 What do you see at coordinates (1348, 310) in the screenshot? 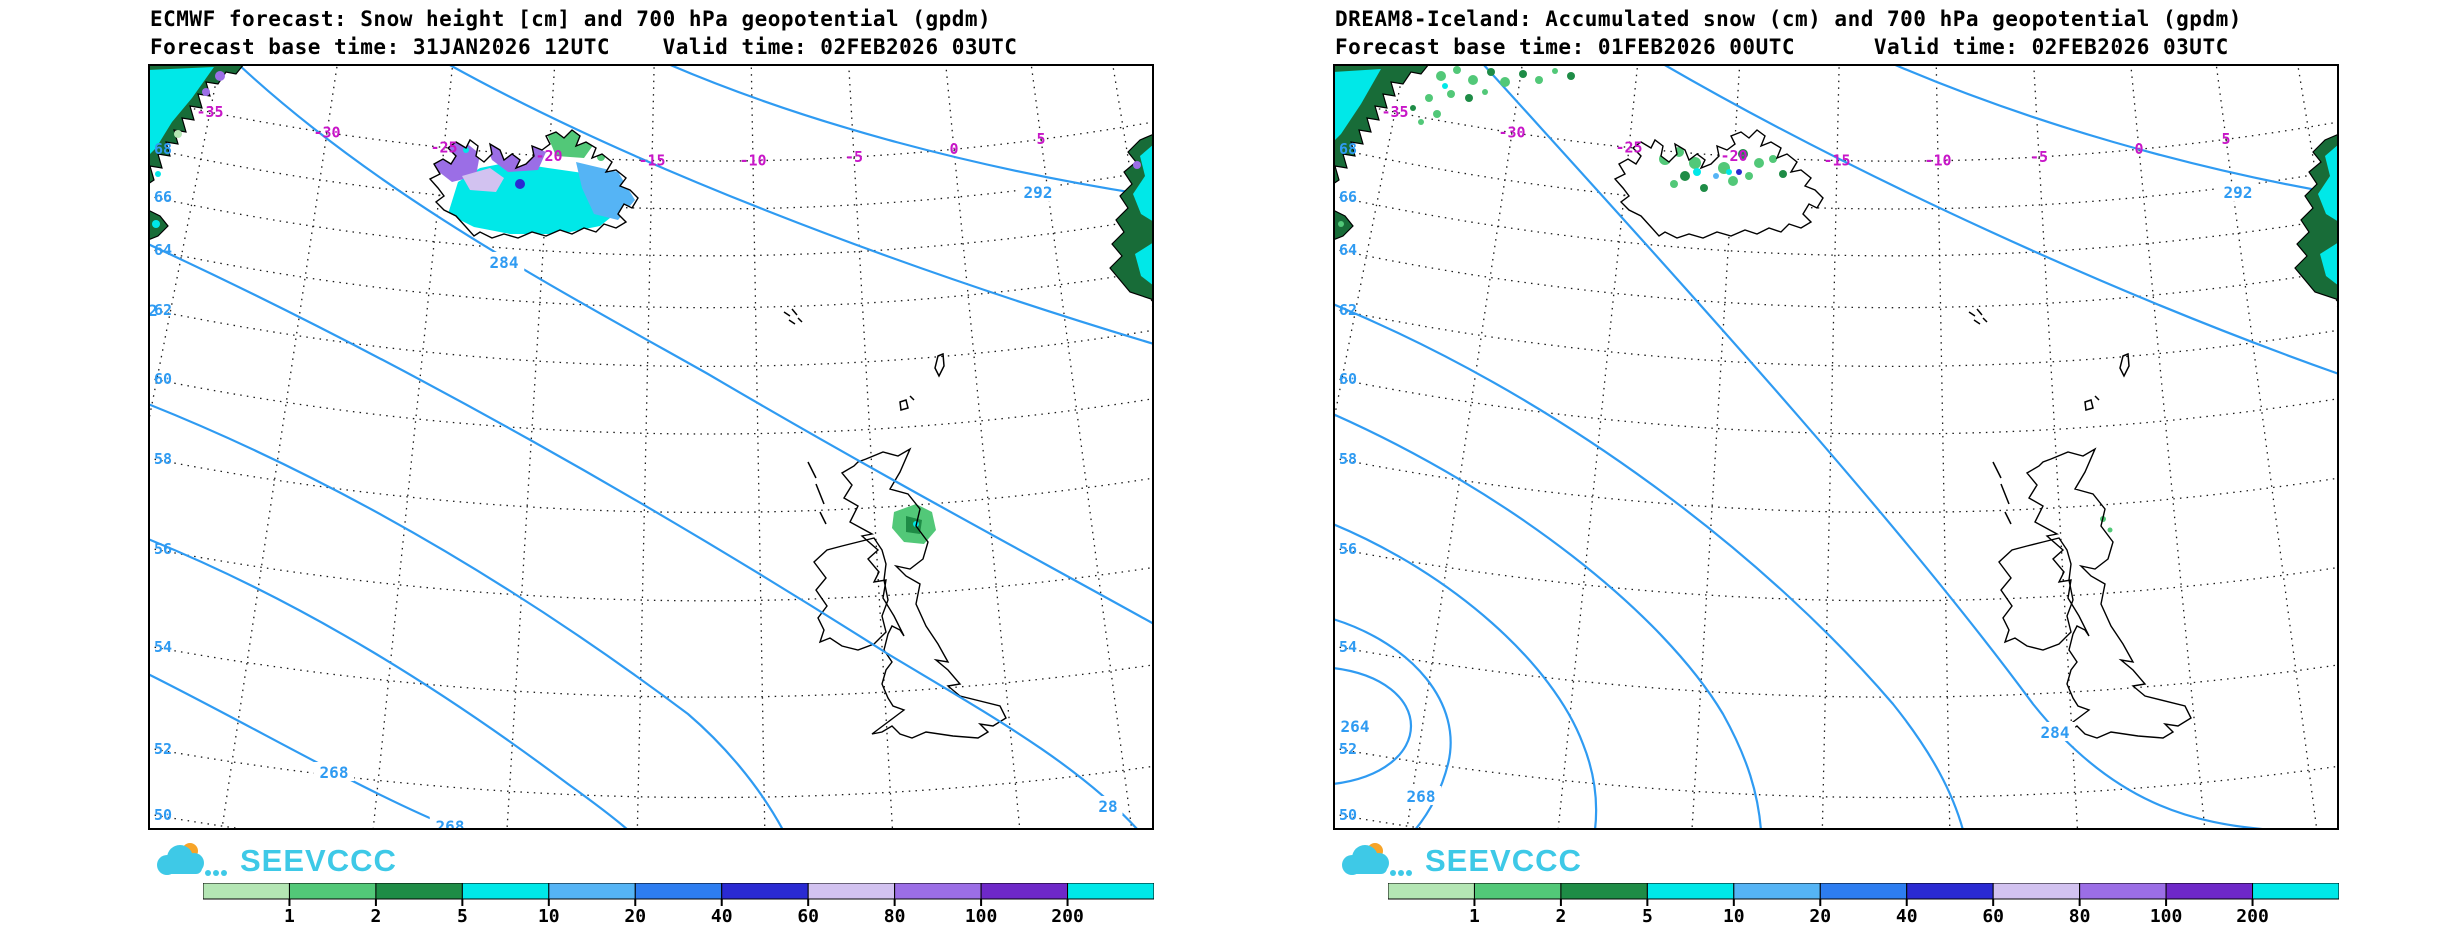
I see `latitude-label: 62` at bounding box center [1348, 310].